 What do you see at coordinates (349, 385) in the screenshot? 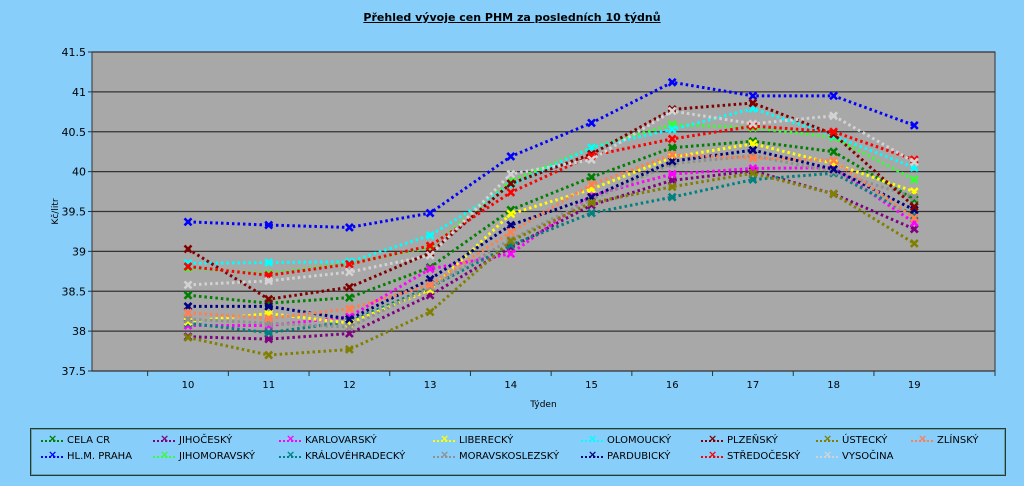
I see `x-tick-label: 12` at bounding box center [349, 385].